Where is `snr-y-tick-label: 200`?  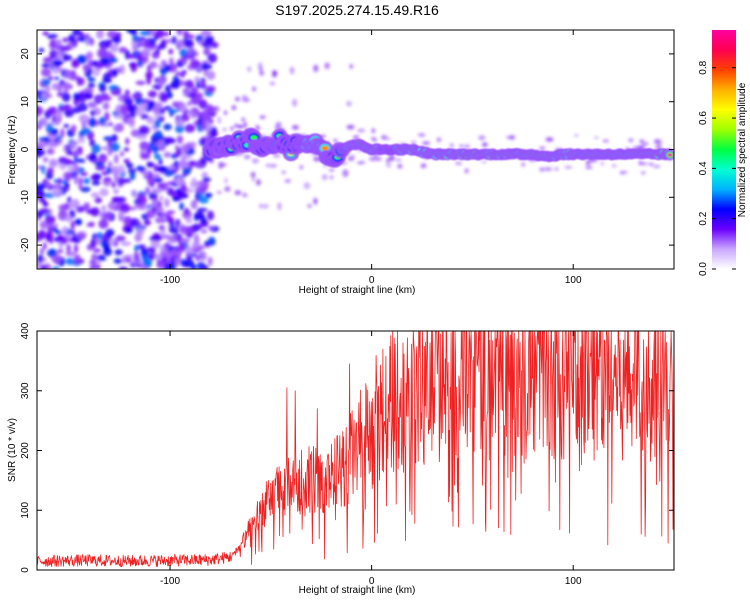 snr-y-tick-label: 200 is located at coordinates (25, 450).